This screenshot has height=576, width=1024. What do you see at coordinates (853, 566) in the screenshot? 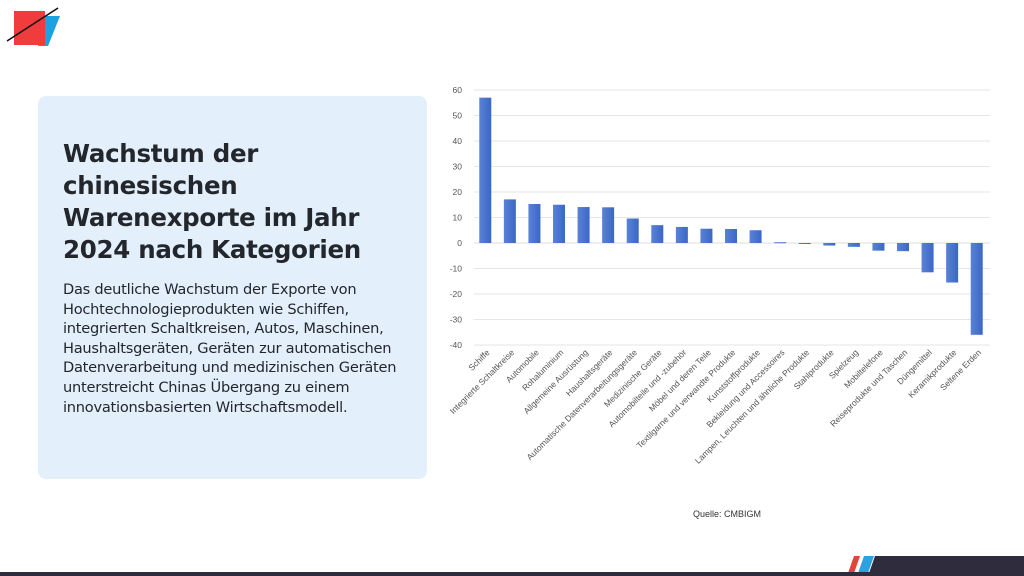
I see `footer-red-stripe` at bounding box center [853, 566].